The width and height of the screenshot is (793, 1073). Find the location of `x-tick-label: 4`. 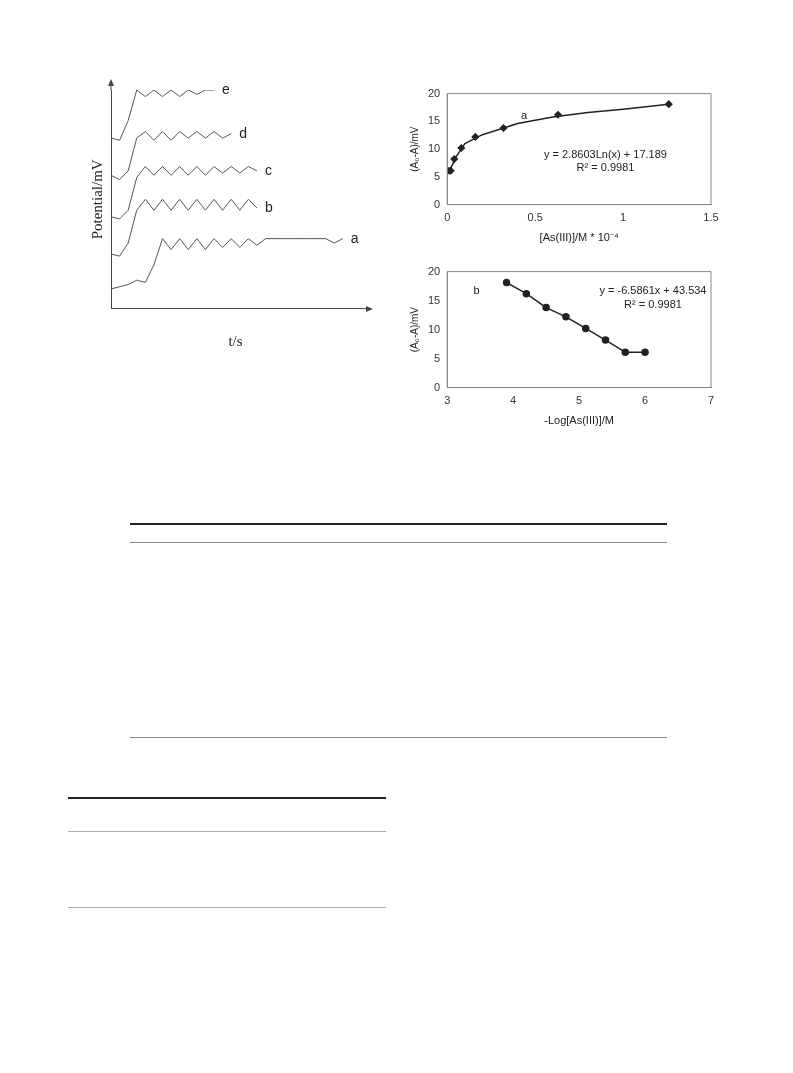

x-tick-label: 4 is located at coordinates (513, 400).